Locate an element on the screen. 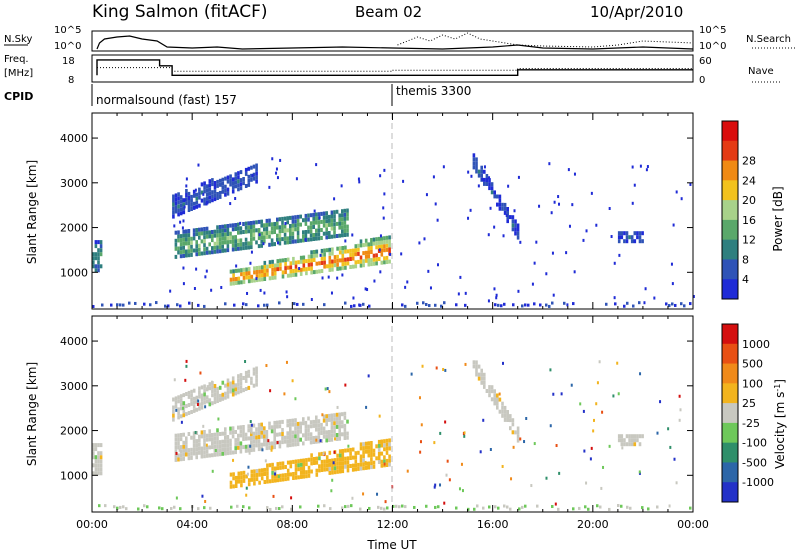 This screenshot has height=554, width=800. colorbar-tick-label: -500 is located at coordinates (754, 462).